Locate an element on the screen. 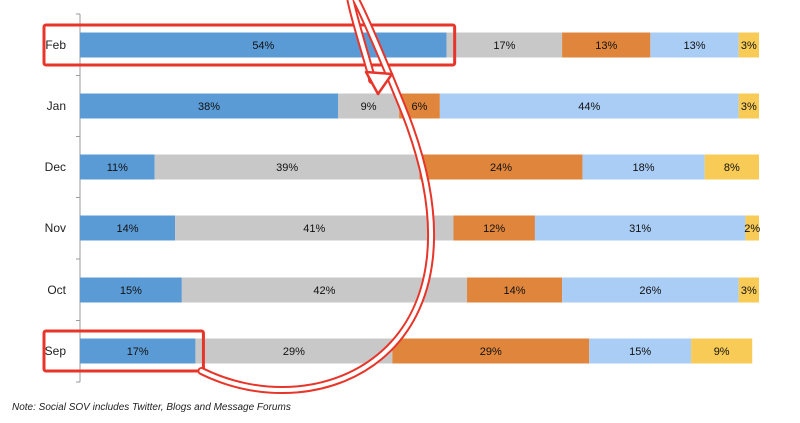 The width and height of the screenshot is (800, 423). category-label: Oct is located at coordinates (56, 290).